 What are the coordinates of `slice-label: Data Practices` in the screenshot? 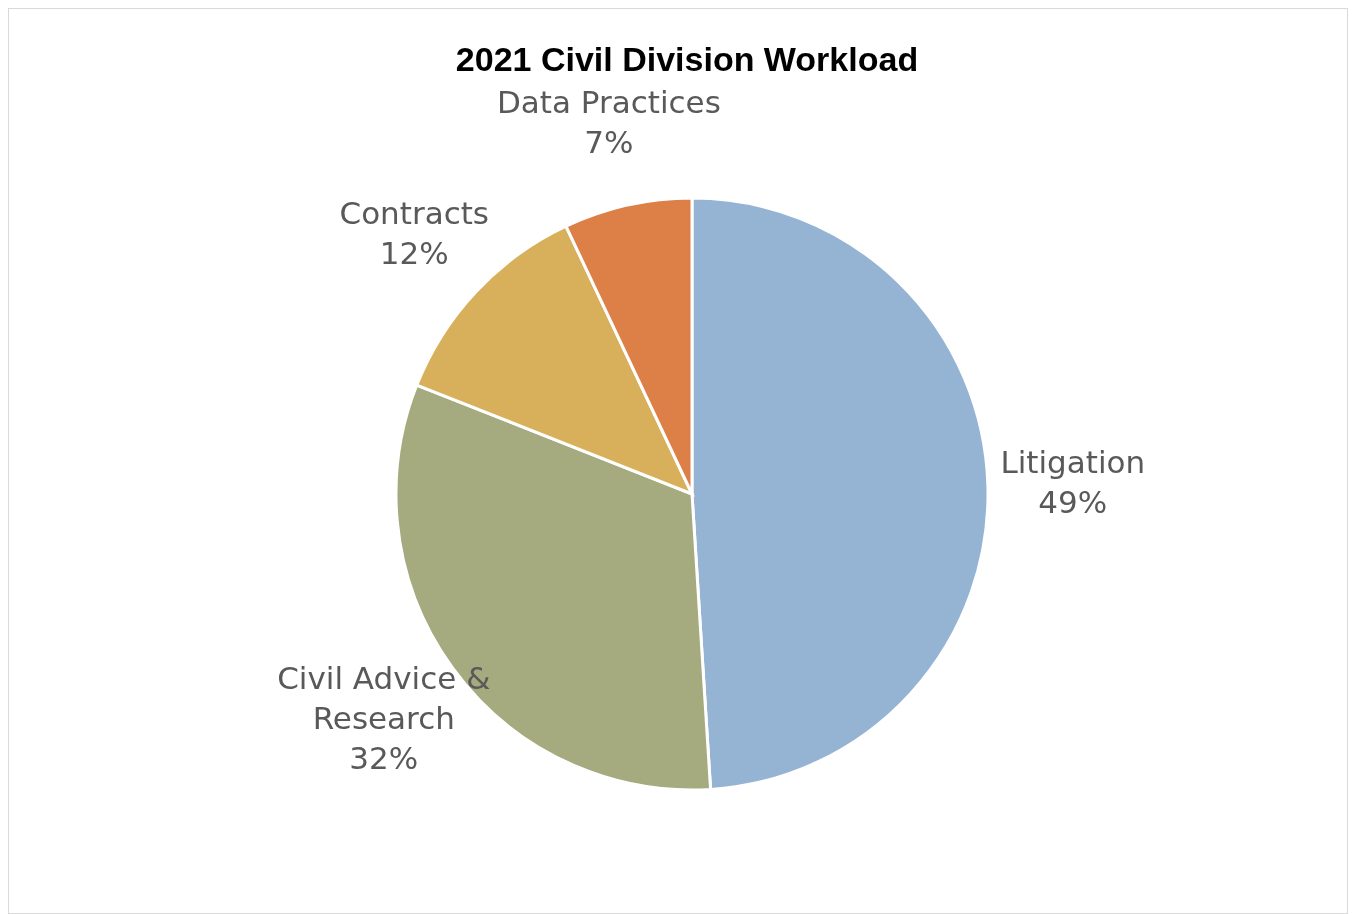 It's located at (608, 102).